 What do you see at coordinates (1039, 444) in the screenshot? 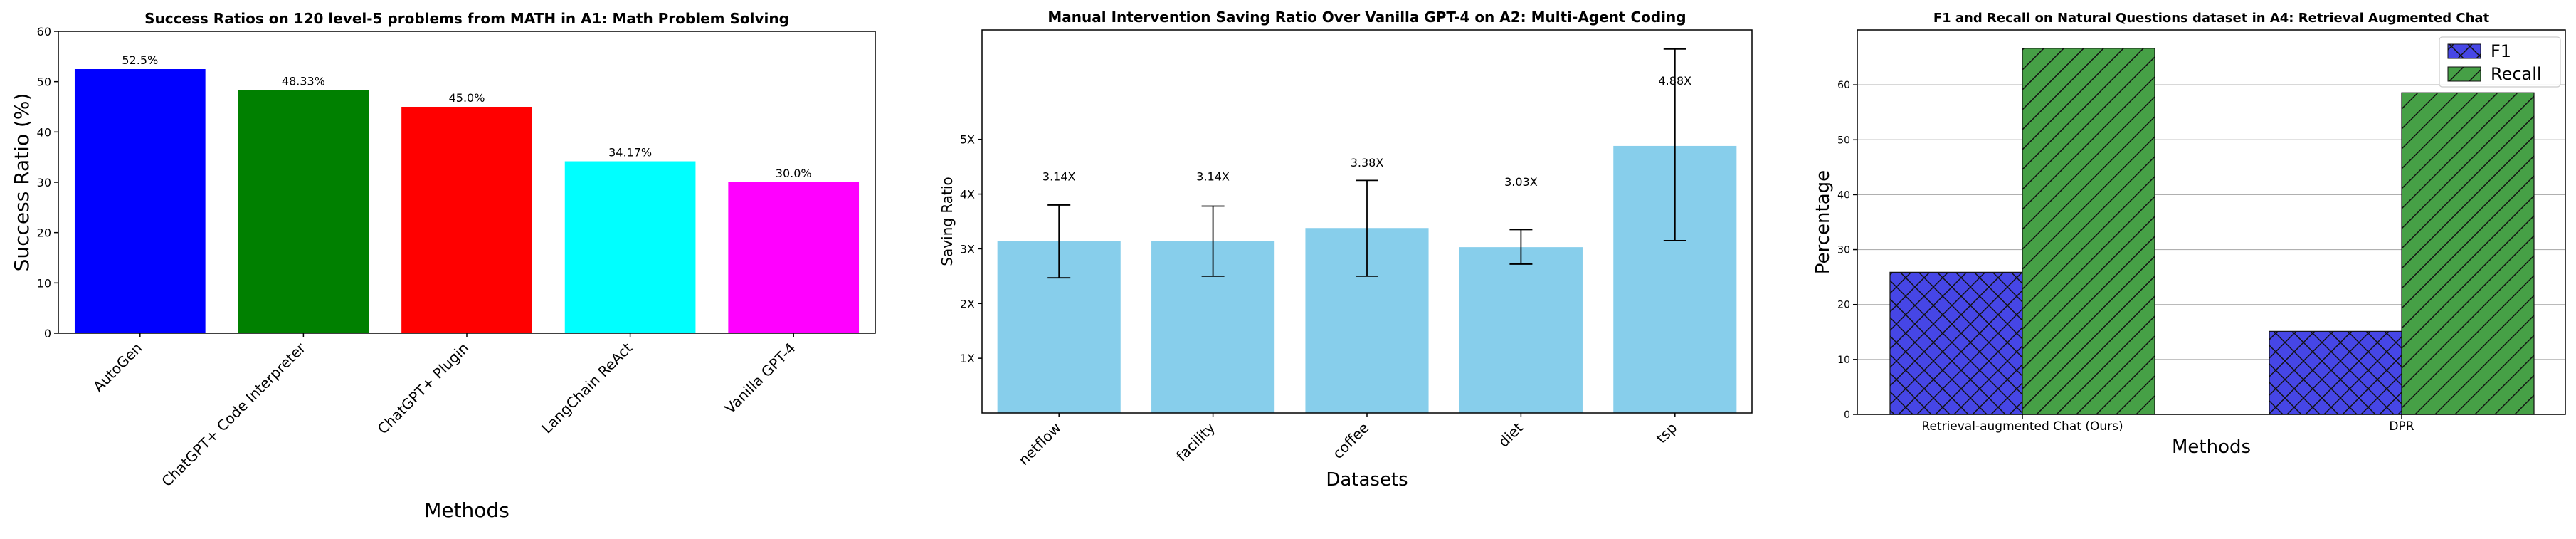
I see `x-tick-label: netflow` at bounding box center [1039, 444].